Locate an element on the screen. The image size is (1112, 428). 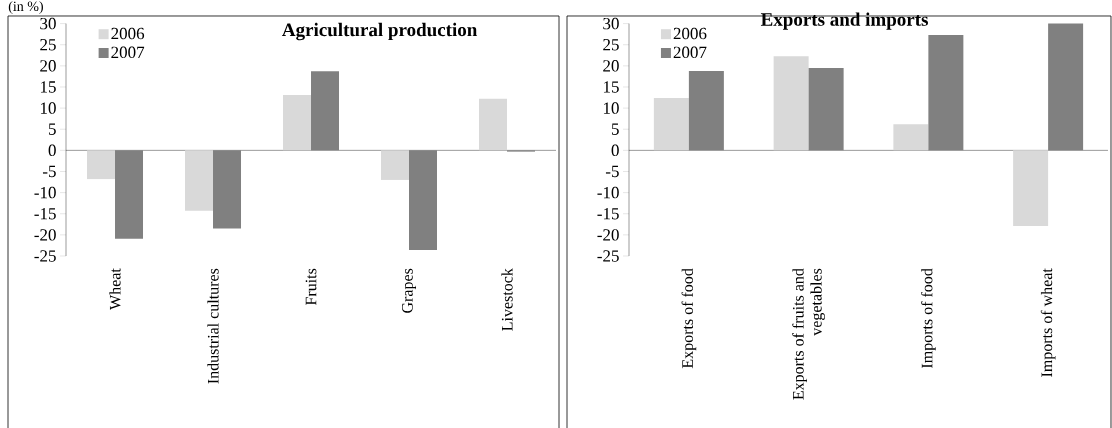
x-tick-label: Wheat is located at coordinates (115, 289).